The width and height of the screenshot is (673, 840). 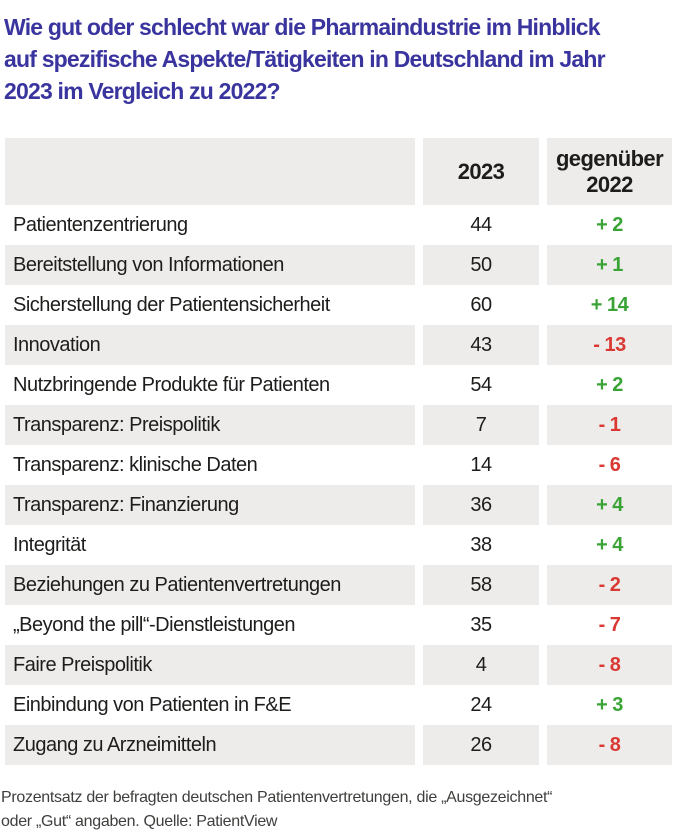 I want to click on table-row: Transparenz: Preispolitik 7 - 1, so click(x=338, y=425).